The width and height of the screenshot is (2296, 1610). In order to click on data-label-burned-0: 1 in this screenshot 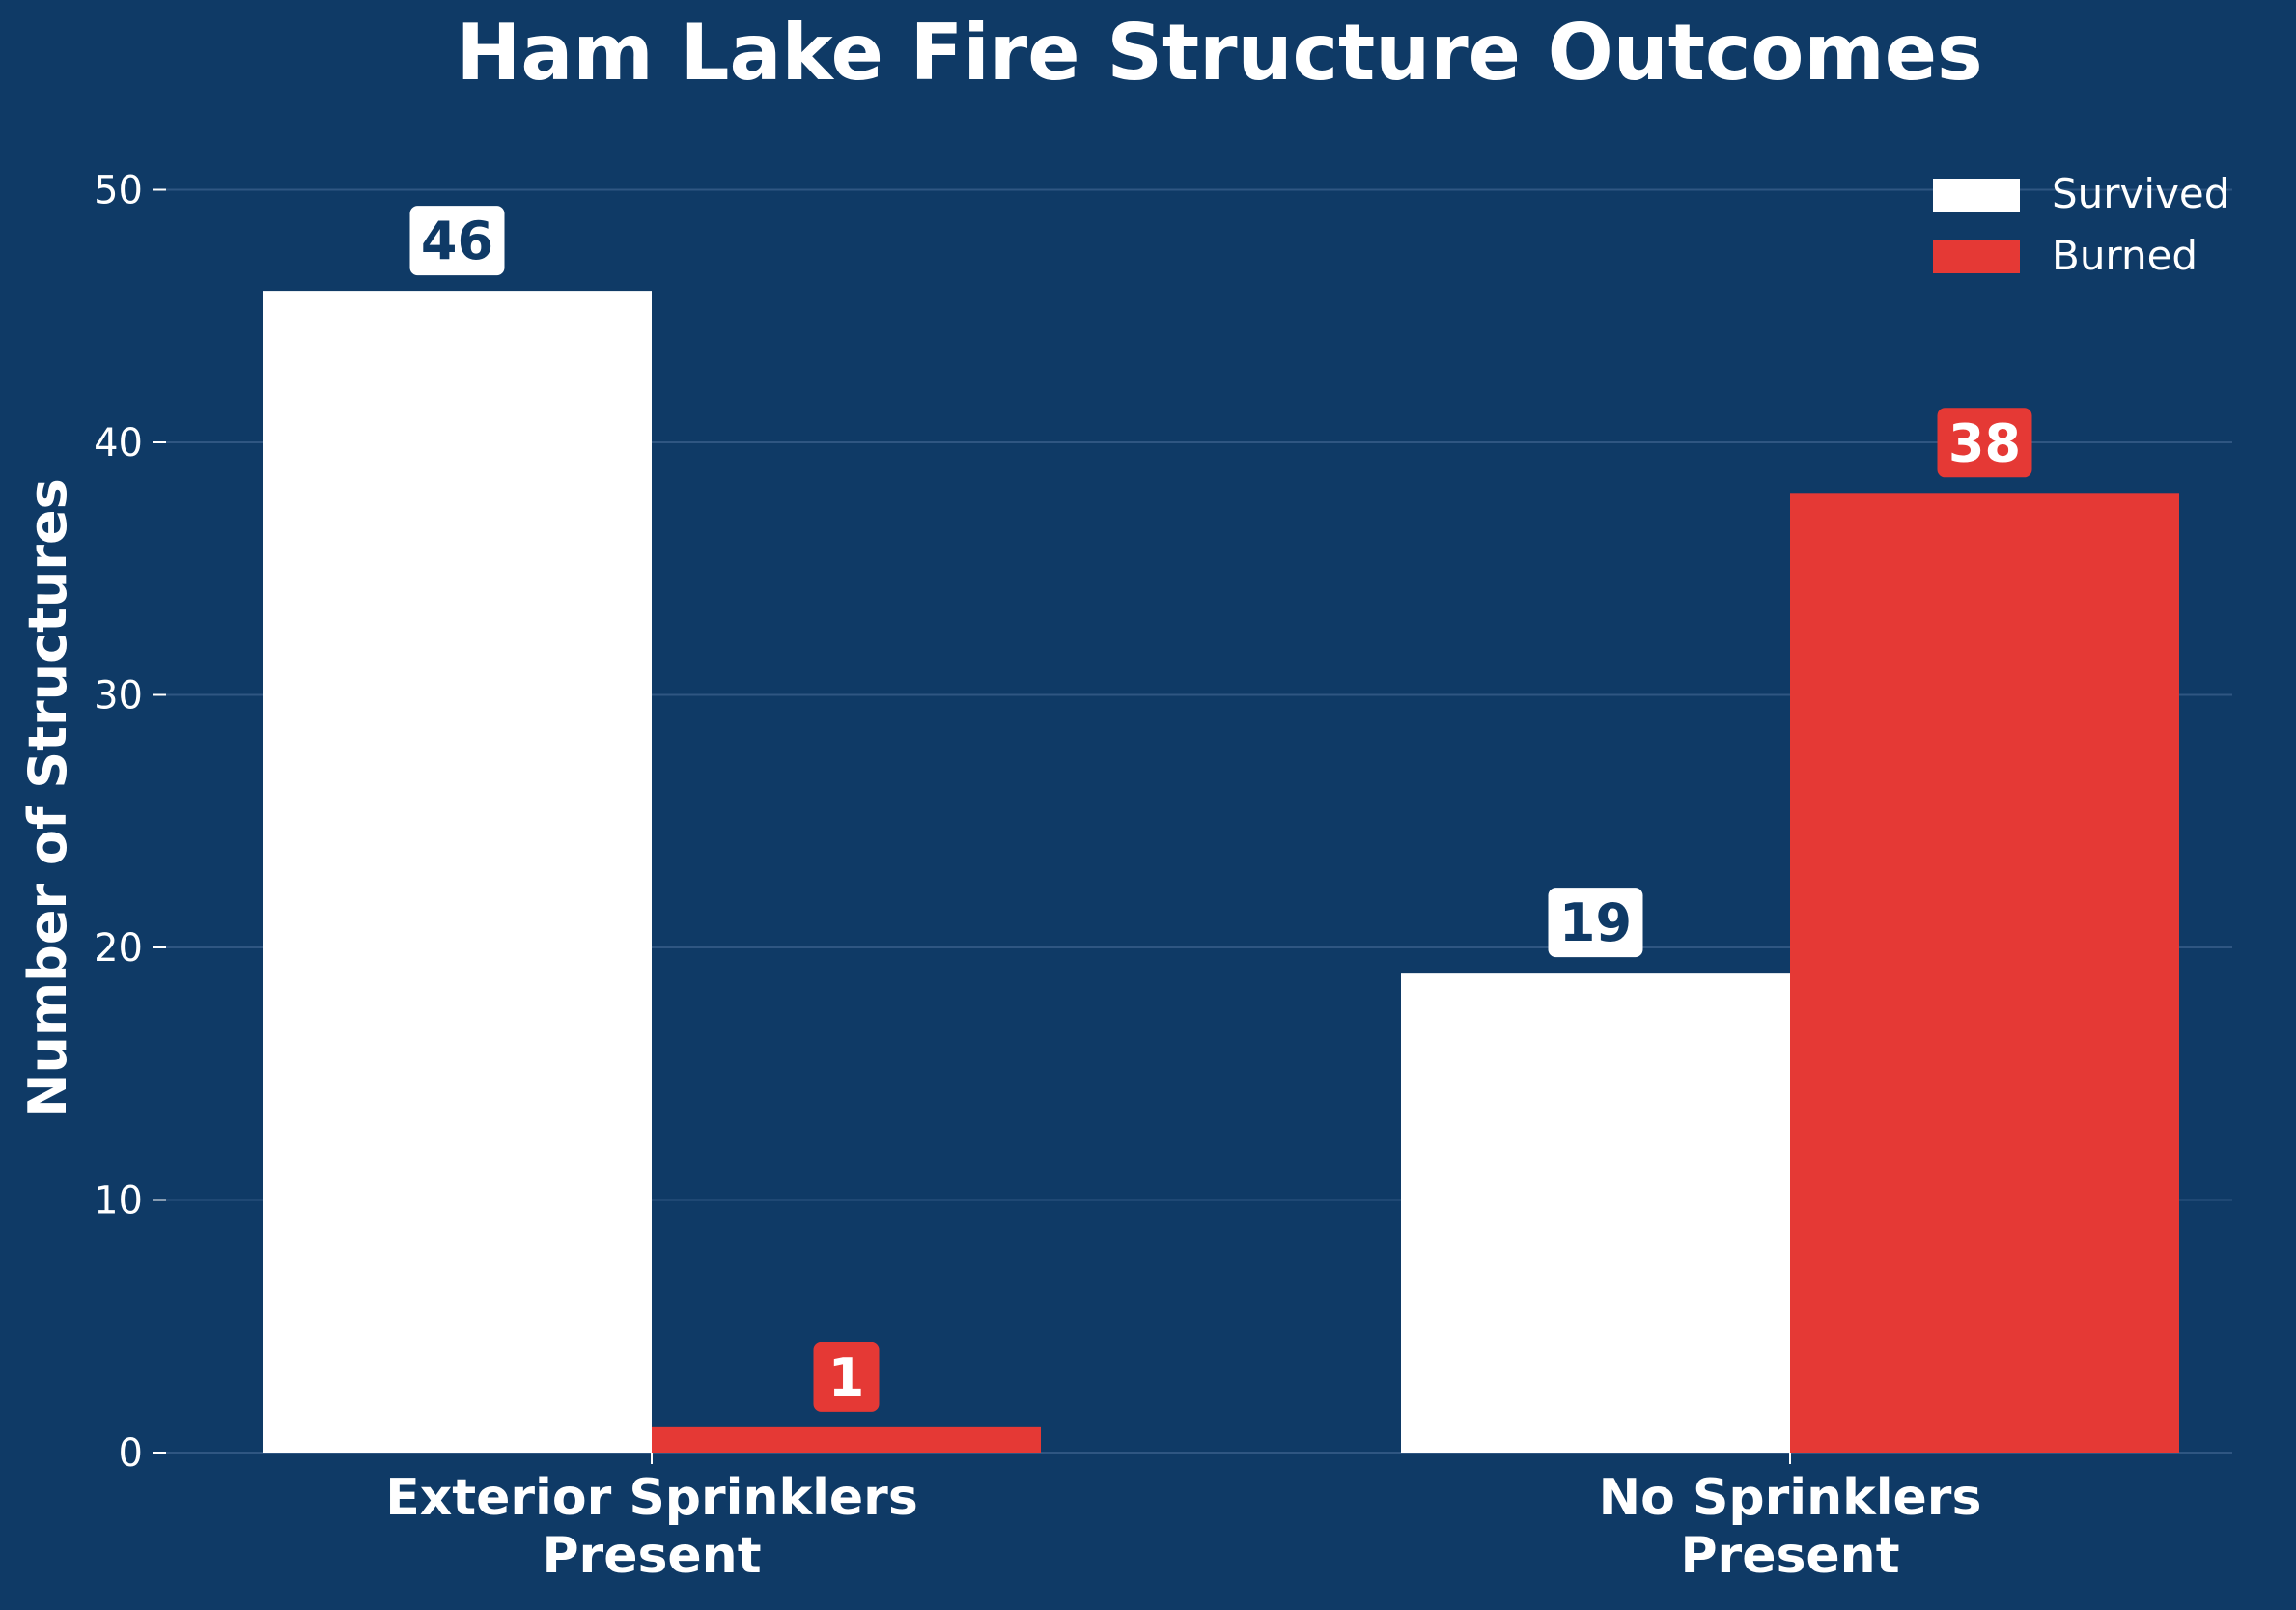, I will do `click(847, 1377)`.